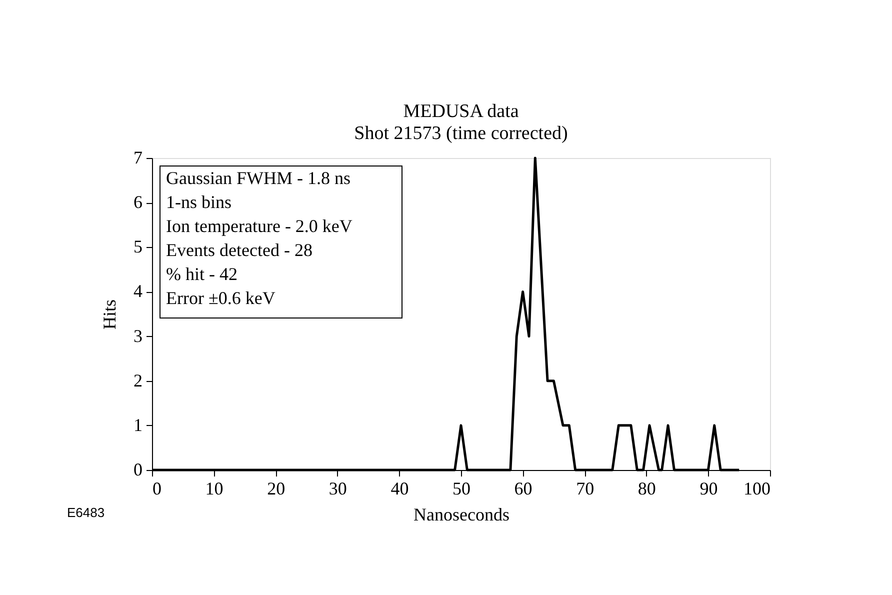 The width and height of the screenshot is (892, 595). I want to click on annotation: Events detected - 28, so click(239, 250).